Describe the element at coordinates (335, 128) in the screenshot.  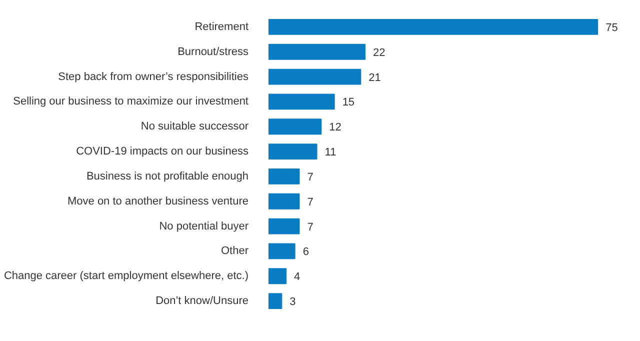
I see `data-label: 12` at that location.